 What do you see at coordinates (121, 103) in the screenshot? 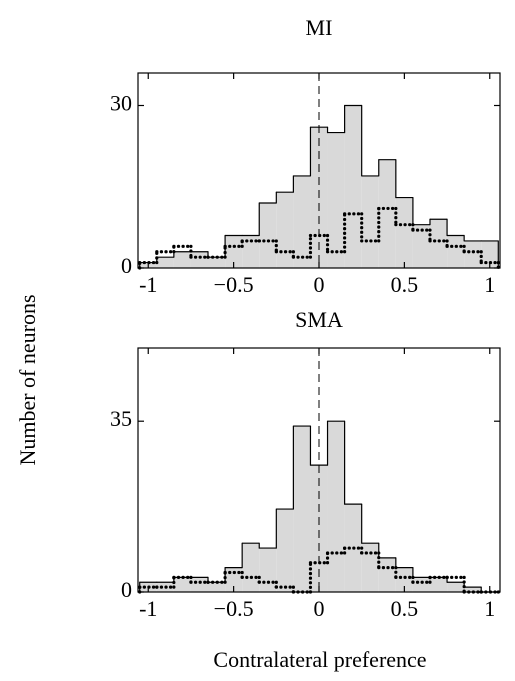
I see `y-tick-label: 30` at bounding box center [121, 103].